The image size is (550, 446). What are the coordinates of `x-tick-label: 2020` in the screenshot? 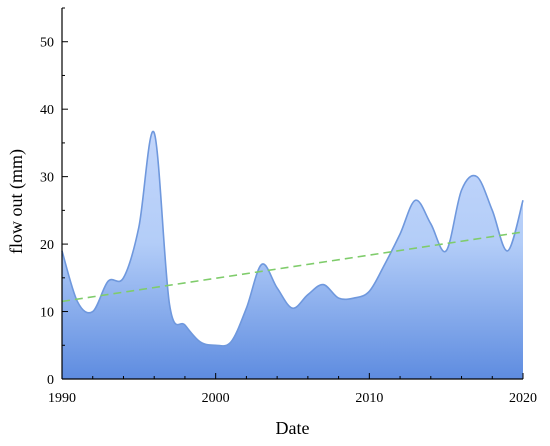 It's located at (523, 398).